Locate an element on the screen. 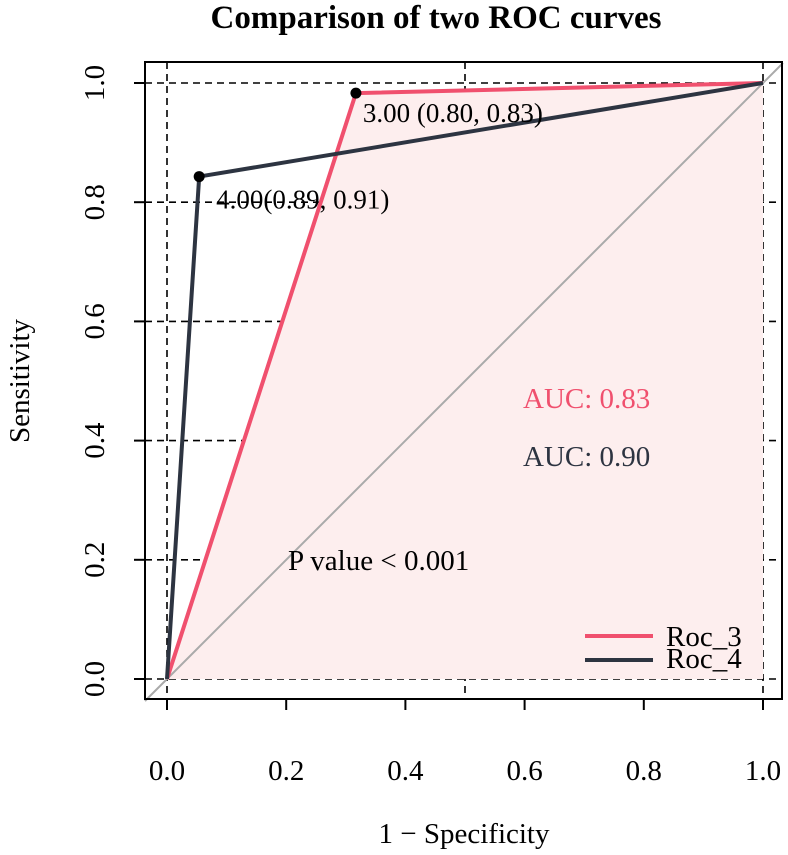 Image resolution: width=788 pixels, height=855 pixels. x-axis-label: 1 − Specificity is located at coordinates (464, 834).